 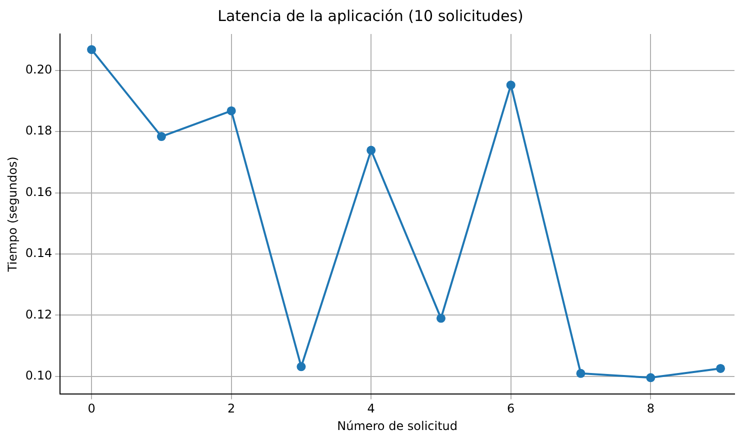 I want to click on y-tick-label: 0.14, so click(x=38, y=253).